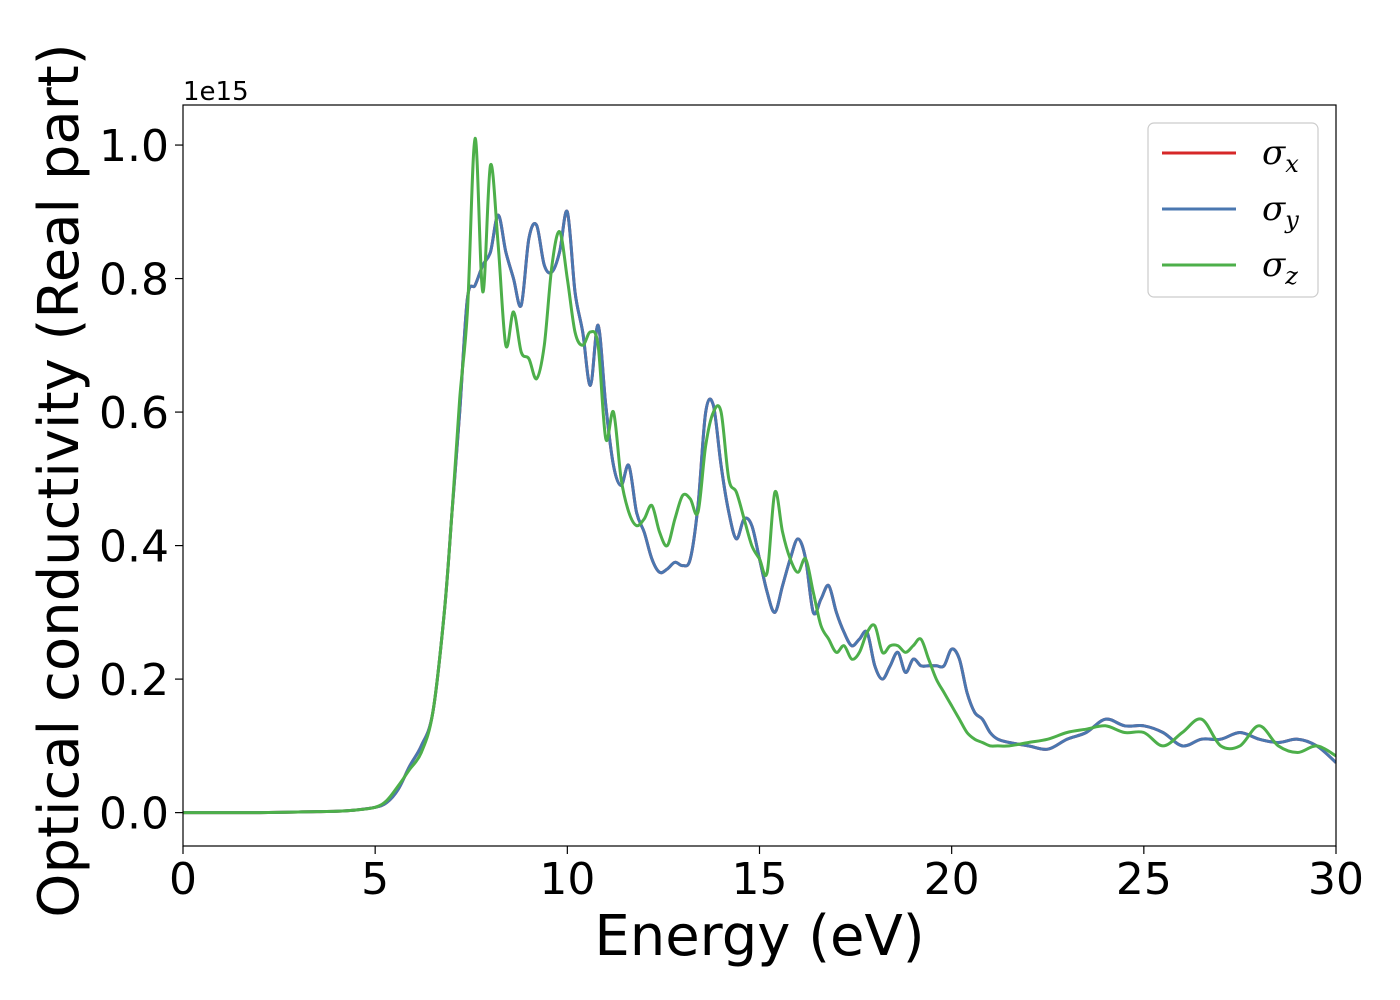 This screenshot has height=1000, width=1400. I want to click on y-tick-label: 0.2, so click(134, 680).